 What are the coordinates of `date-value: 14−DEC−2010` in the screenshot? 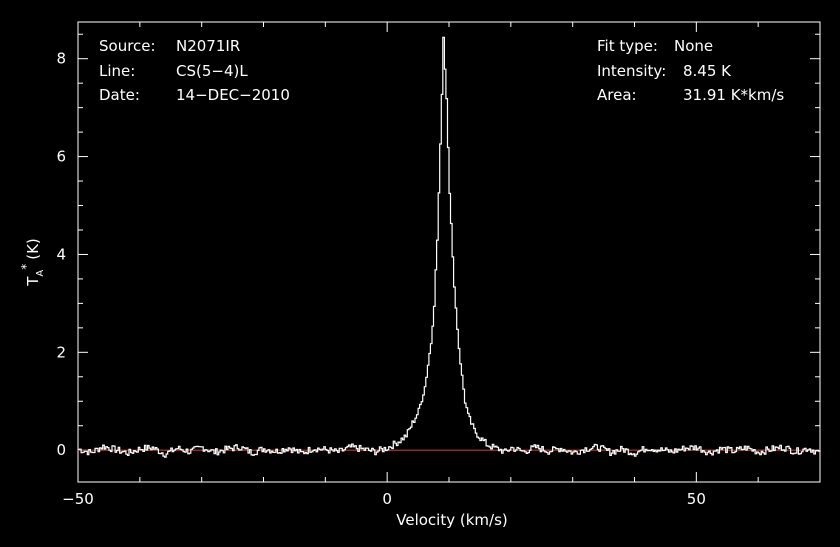 It's located at (233, 95).